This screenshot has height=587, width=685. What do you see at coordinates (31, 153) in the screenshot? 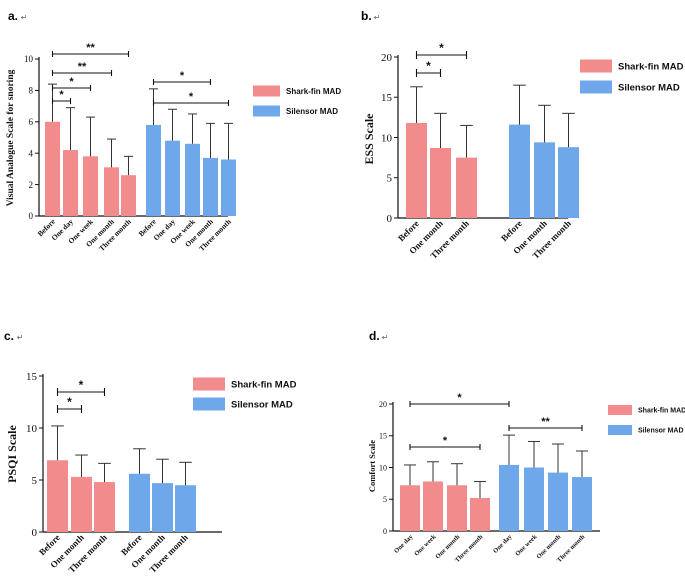
I see `y-tick-label: 4` at bounding box center [31, 153].